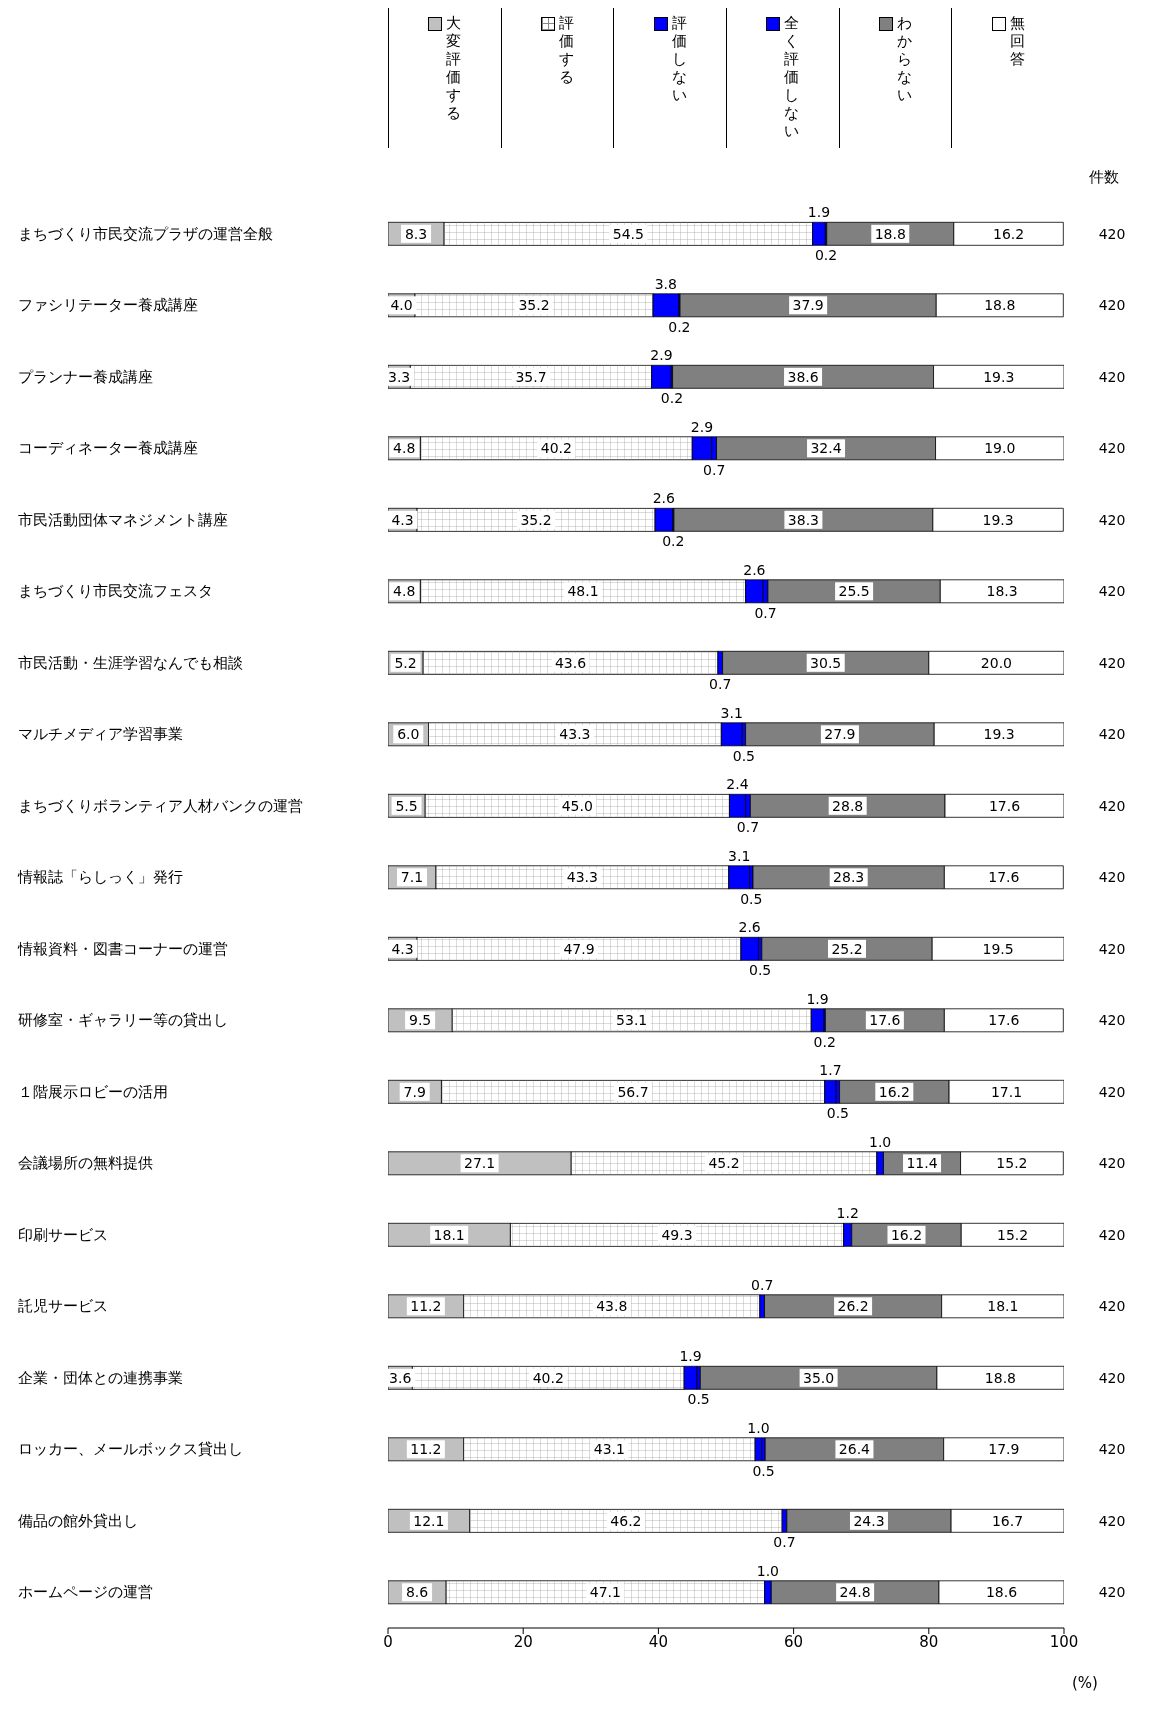 Image resolution: width=1152 pixels, height=1718 pixels. I want to click on legend-label: 大変評価する, so click(454, 68).